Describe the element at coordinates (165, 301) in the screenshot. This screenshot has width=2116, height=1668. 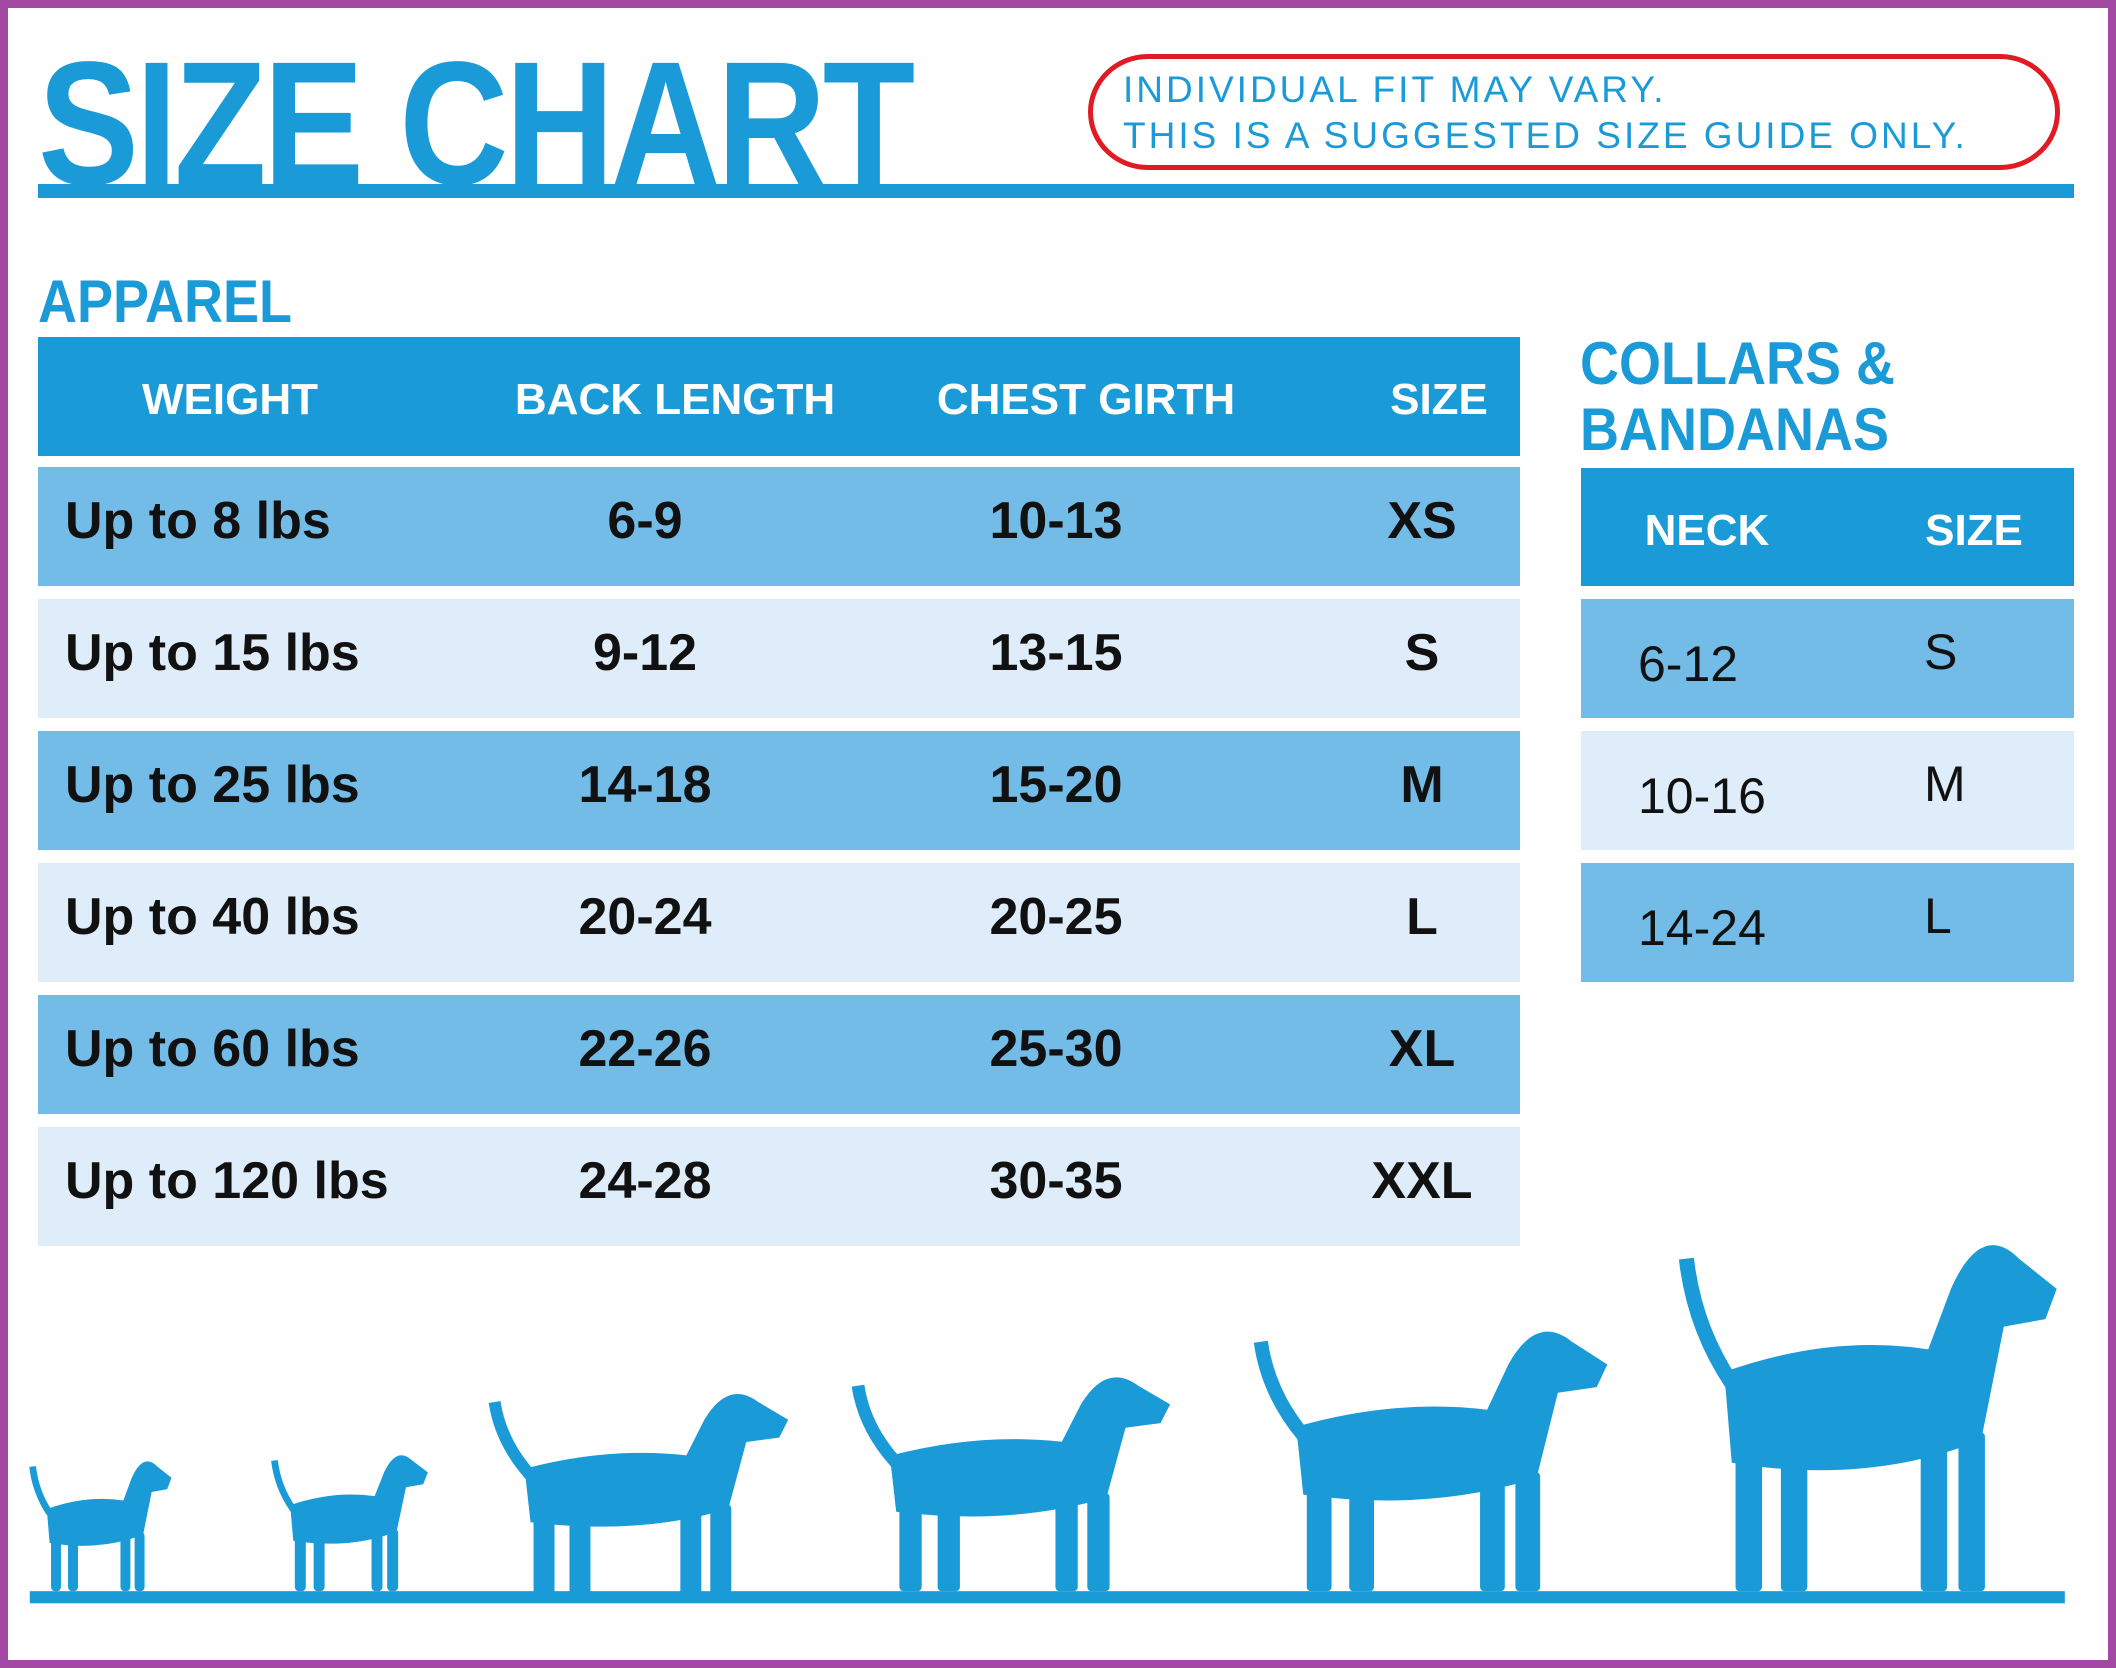
I see `apparel-heading: APPAREL` at that location.